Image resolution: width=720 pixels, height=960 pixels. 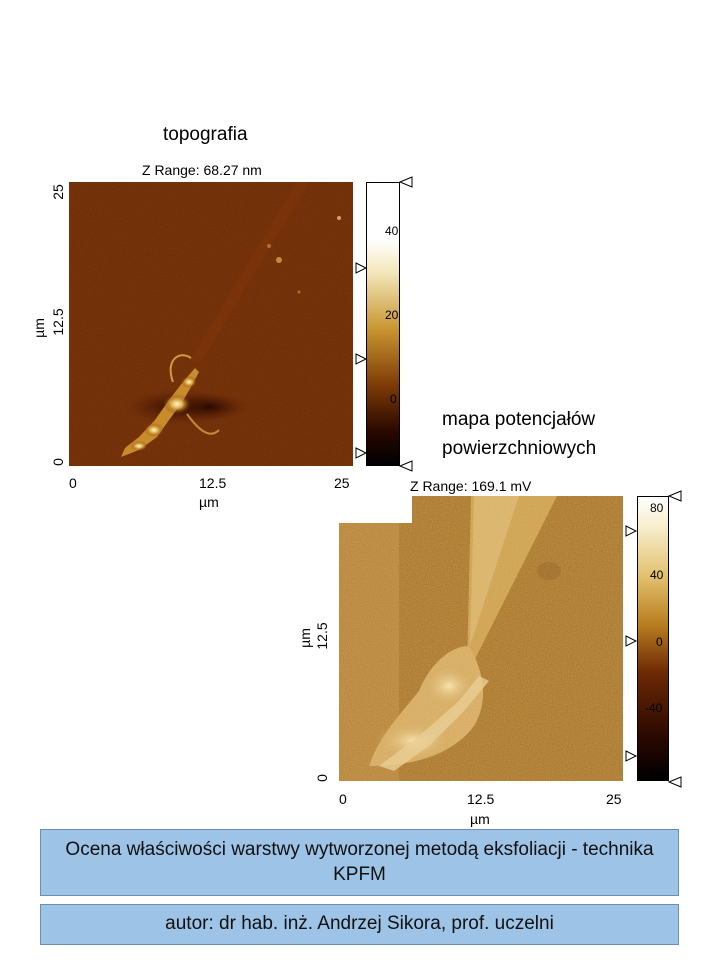 I want to click on topography-colorbar-markers, so click(x=384, y=324).